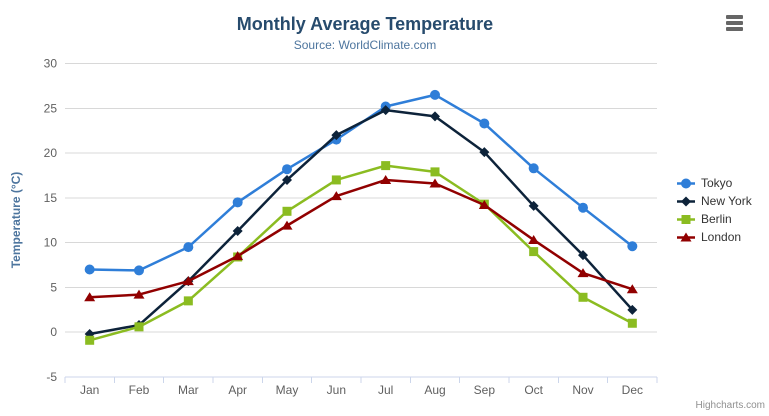  I want to click on legend-label: Tokyo, so click(717, 183).